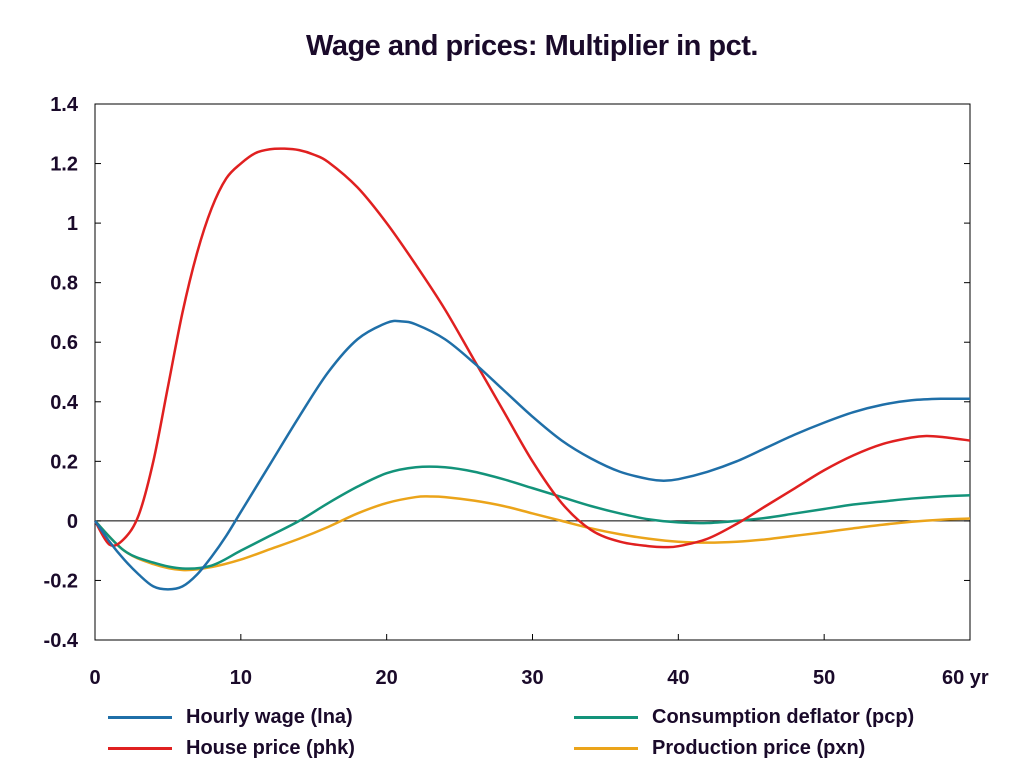  Describe the element at coordinates (678, 678) in the screenshot. I see `x-tick-label: 40` at that location.